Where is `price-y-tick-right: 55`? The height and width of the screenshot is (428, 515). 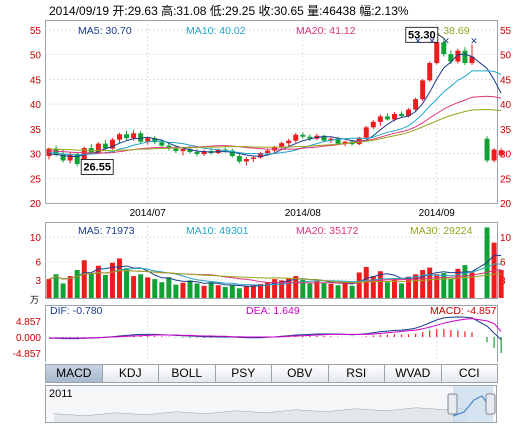 price-y-tick-right: 55 is located at coordinates (506, 31).